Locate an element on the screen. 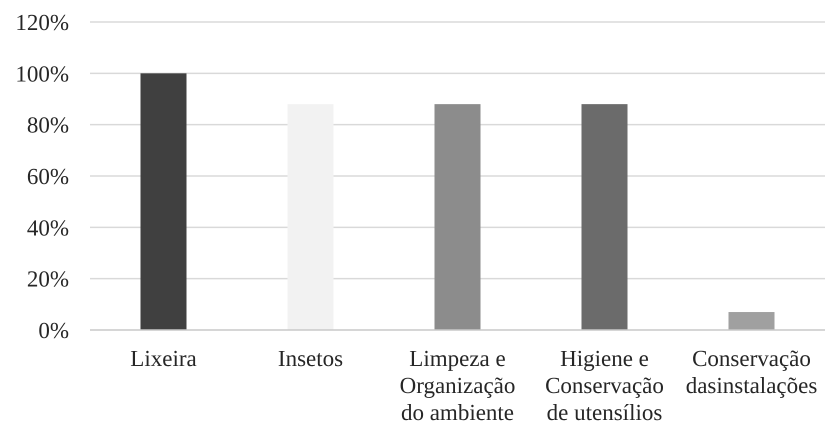 The image size is (826, 428). y-tick-label: 120% is located at coordinates (42, 23).